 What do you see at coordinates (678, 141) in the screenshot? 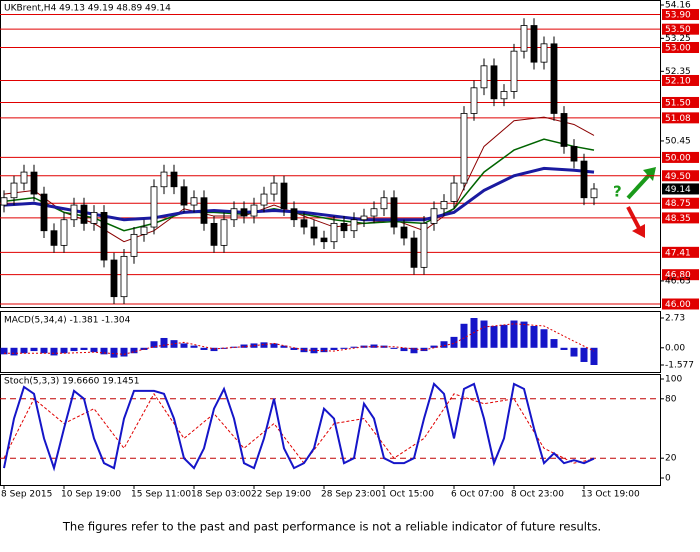
I see `y-tick-label: 50.45` at bounding box center [678, 141].